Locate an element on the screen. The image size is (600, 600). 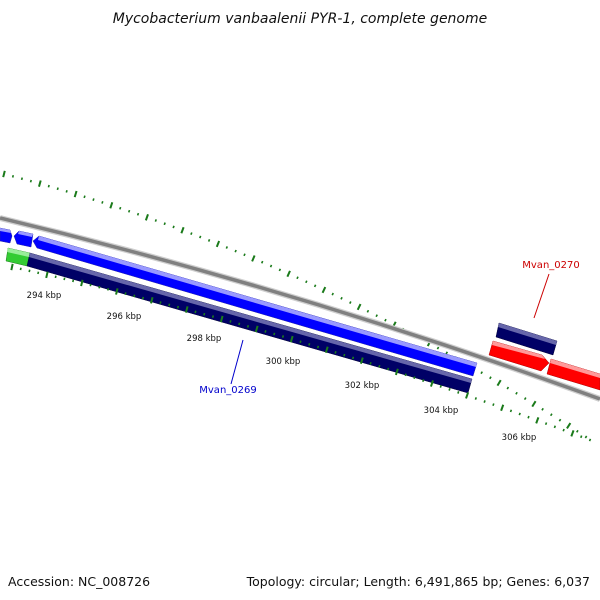
gene-label-mvan-0269: Mvan_0269 is located at coordinates (227, 390).